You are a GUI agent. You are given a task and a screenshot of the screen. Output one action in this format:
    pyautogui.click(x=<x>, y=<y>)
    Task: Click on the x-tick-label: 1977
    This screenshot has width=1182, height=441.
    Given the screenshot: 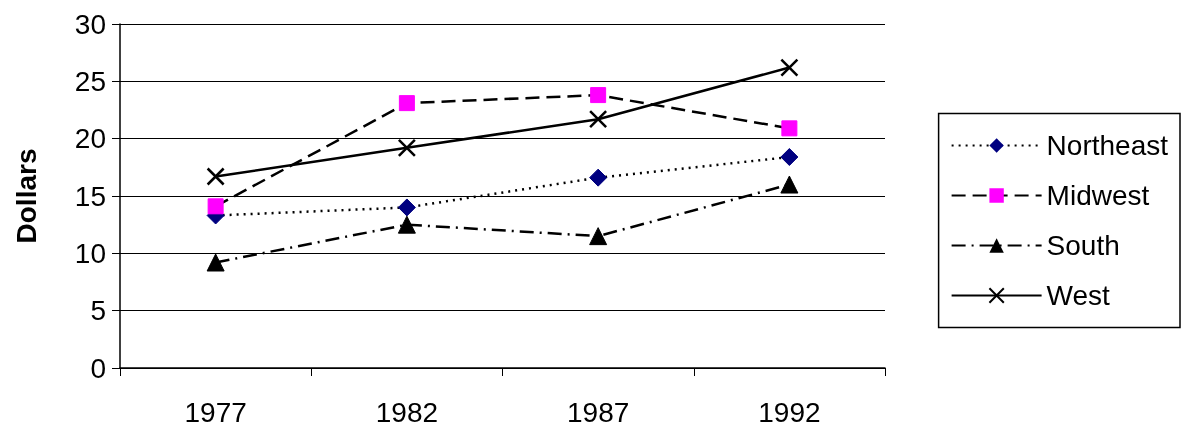 What is the action you would take?
    pyautogui.click(x=215, y=412)
    